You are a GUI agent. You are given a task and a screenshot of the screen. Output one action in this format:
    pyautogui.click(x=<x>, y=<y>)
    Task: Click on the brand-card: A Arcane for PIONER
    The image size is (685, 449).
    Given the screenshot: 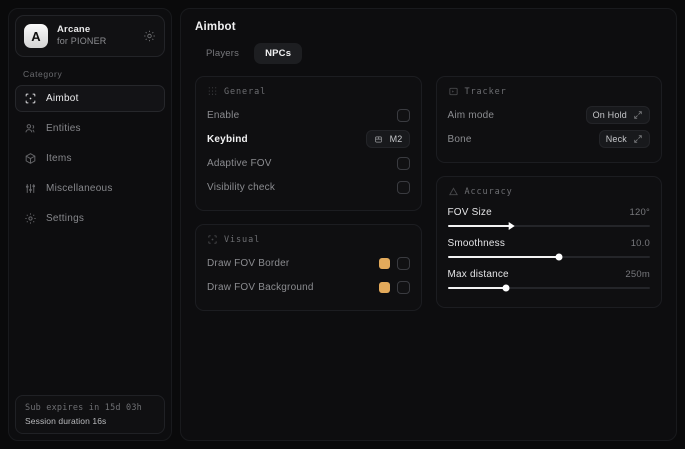 What is the action you would take?
    pyautogui.click(x=90, y=36)
    